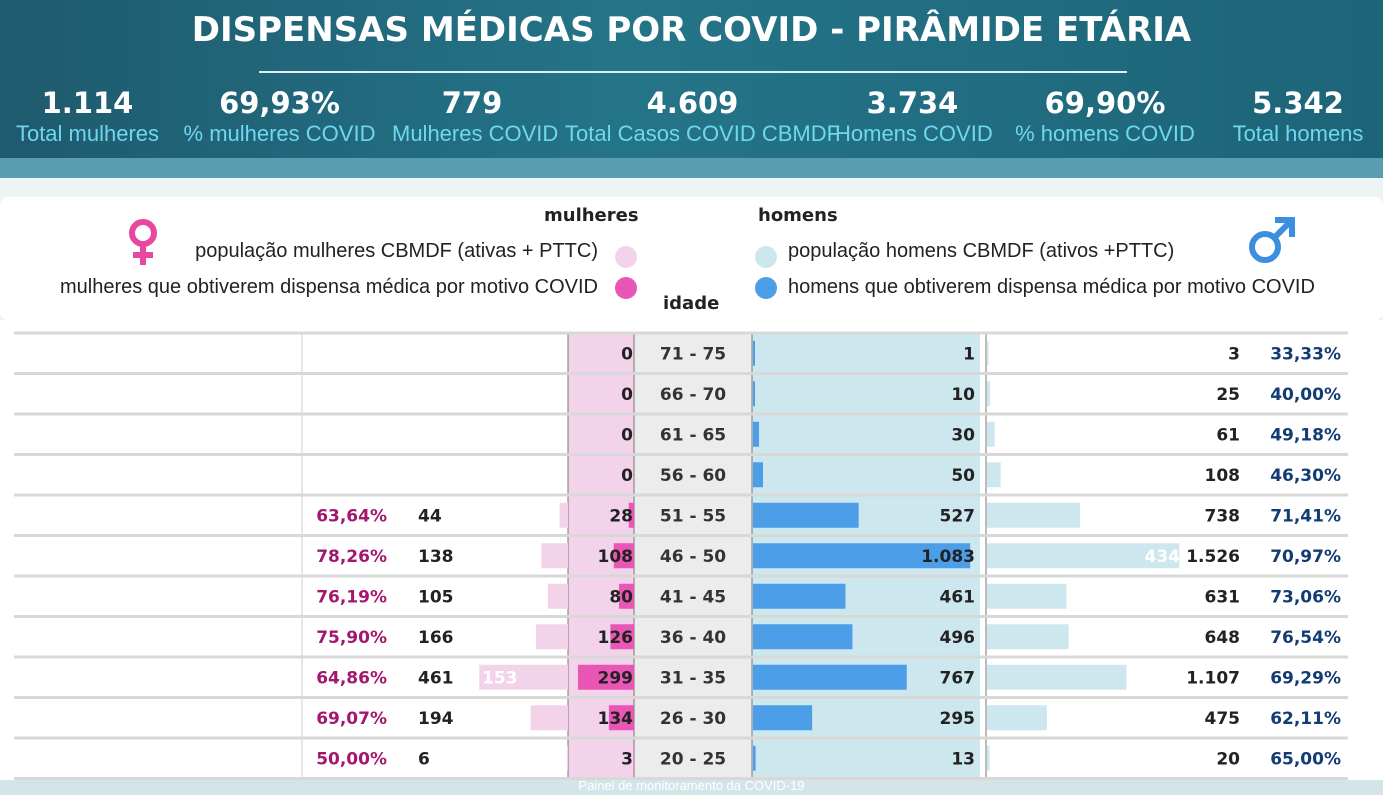 The height and width of the screenshot is (795, 1383). Describe the element at coordinates (87, 133) in the screenshot. I see `kpi-label: Total mulheres` at that location.